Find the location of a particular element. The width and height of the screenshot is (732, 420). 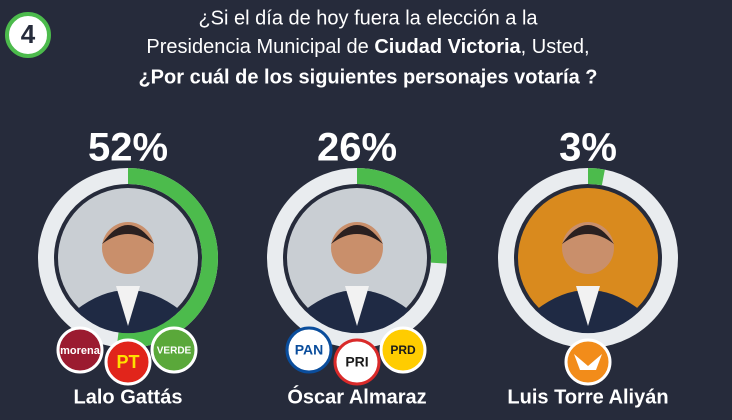

title-part: Ciudad Victoria is located at coordinates (447, 47).